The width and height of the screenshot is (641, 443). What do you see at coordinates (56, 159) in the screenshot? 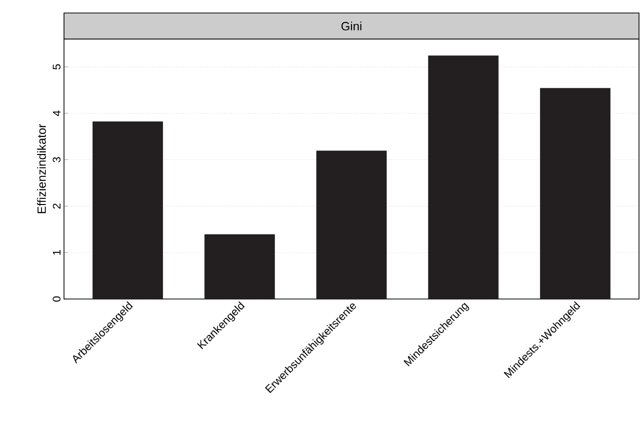
I see `y-tick-label: 3` at bounding box center [56, 159].